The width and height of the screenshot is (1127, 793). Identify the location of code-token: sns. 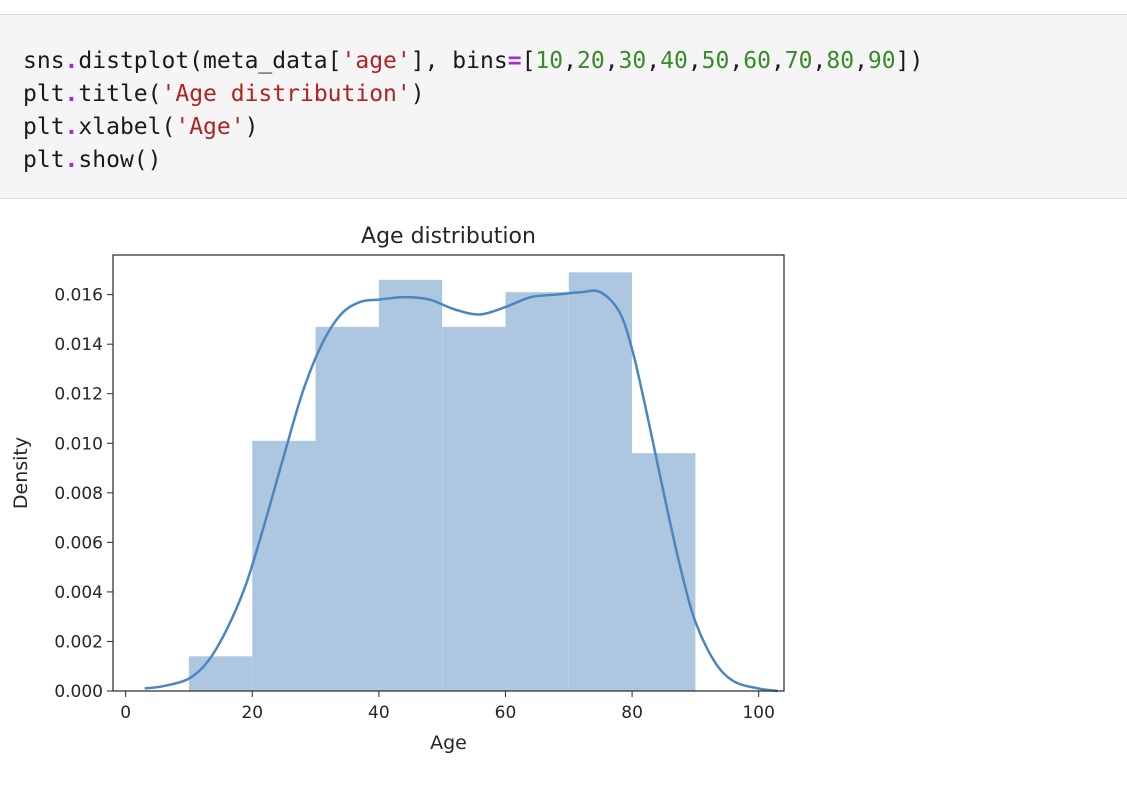
(44, 61).